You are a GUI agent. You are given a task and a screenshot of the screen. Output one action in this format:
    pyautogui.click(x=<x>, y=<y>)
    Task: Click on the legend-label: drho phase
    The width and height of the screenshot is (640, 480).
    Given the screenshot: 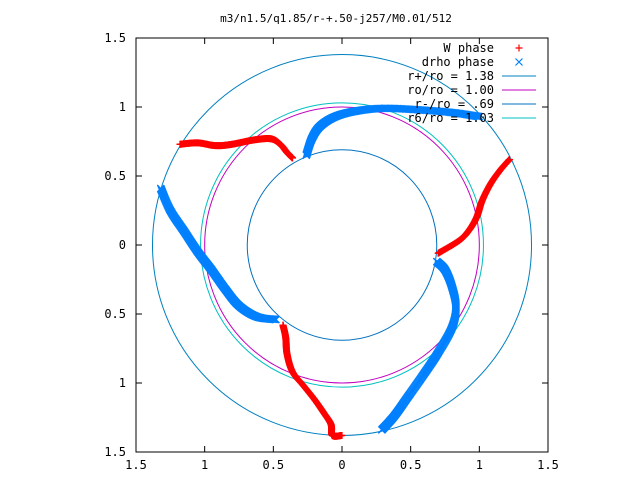 What is the action you would take?
    pyautogui.click(x=458, y=62)
    